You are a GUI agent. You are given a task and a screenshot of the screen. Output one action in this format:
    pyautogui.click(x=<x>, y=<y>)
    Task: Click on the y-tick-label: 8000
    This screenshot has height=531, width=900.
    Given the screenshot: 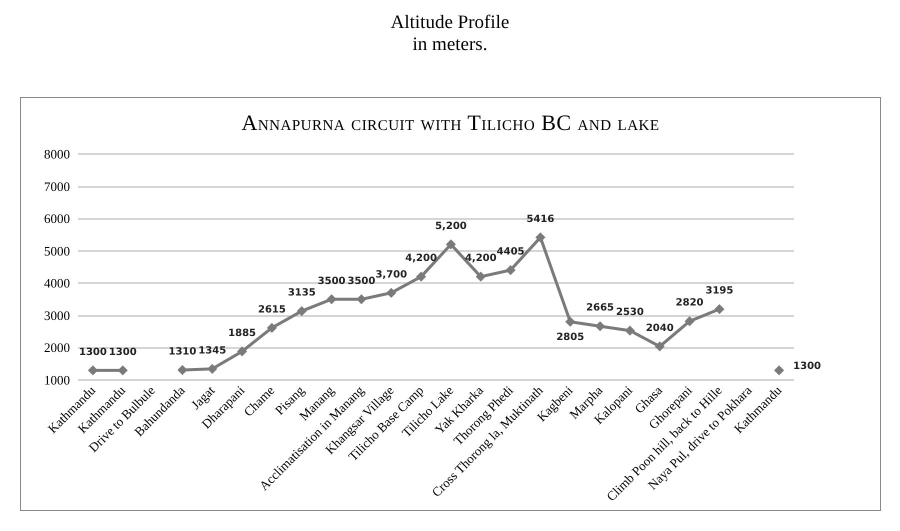 What is the action you would take?
    pyautogui.click(x=57, y=154)
    